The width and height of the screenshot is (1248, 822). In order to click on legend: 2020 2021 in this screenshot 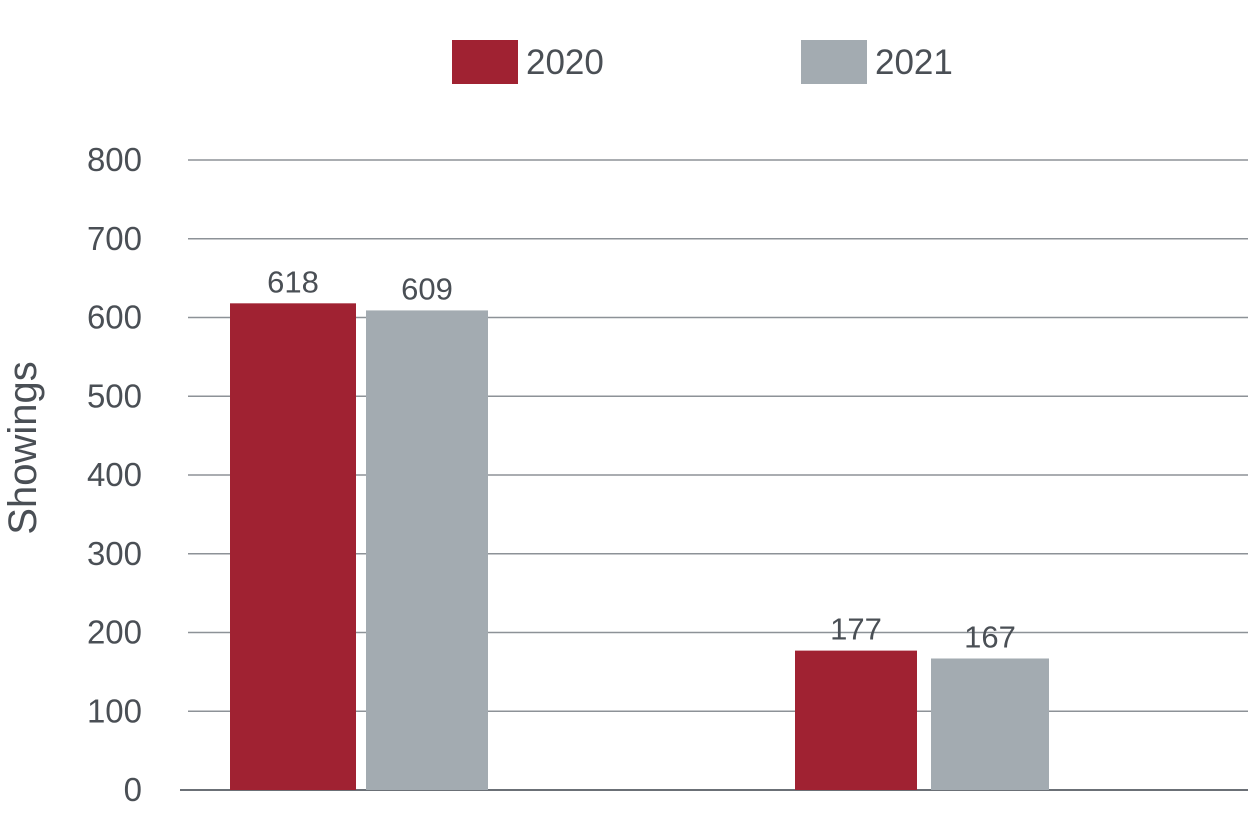, I will do `click(702, 62)`.